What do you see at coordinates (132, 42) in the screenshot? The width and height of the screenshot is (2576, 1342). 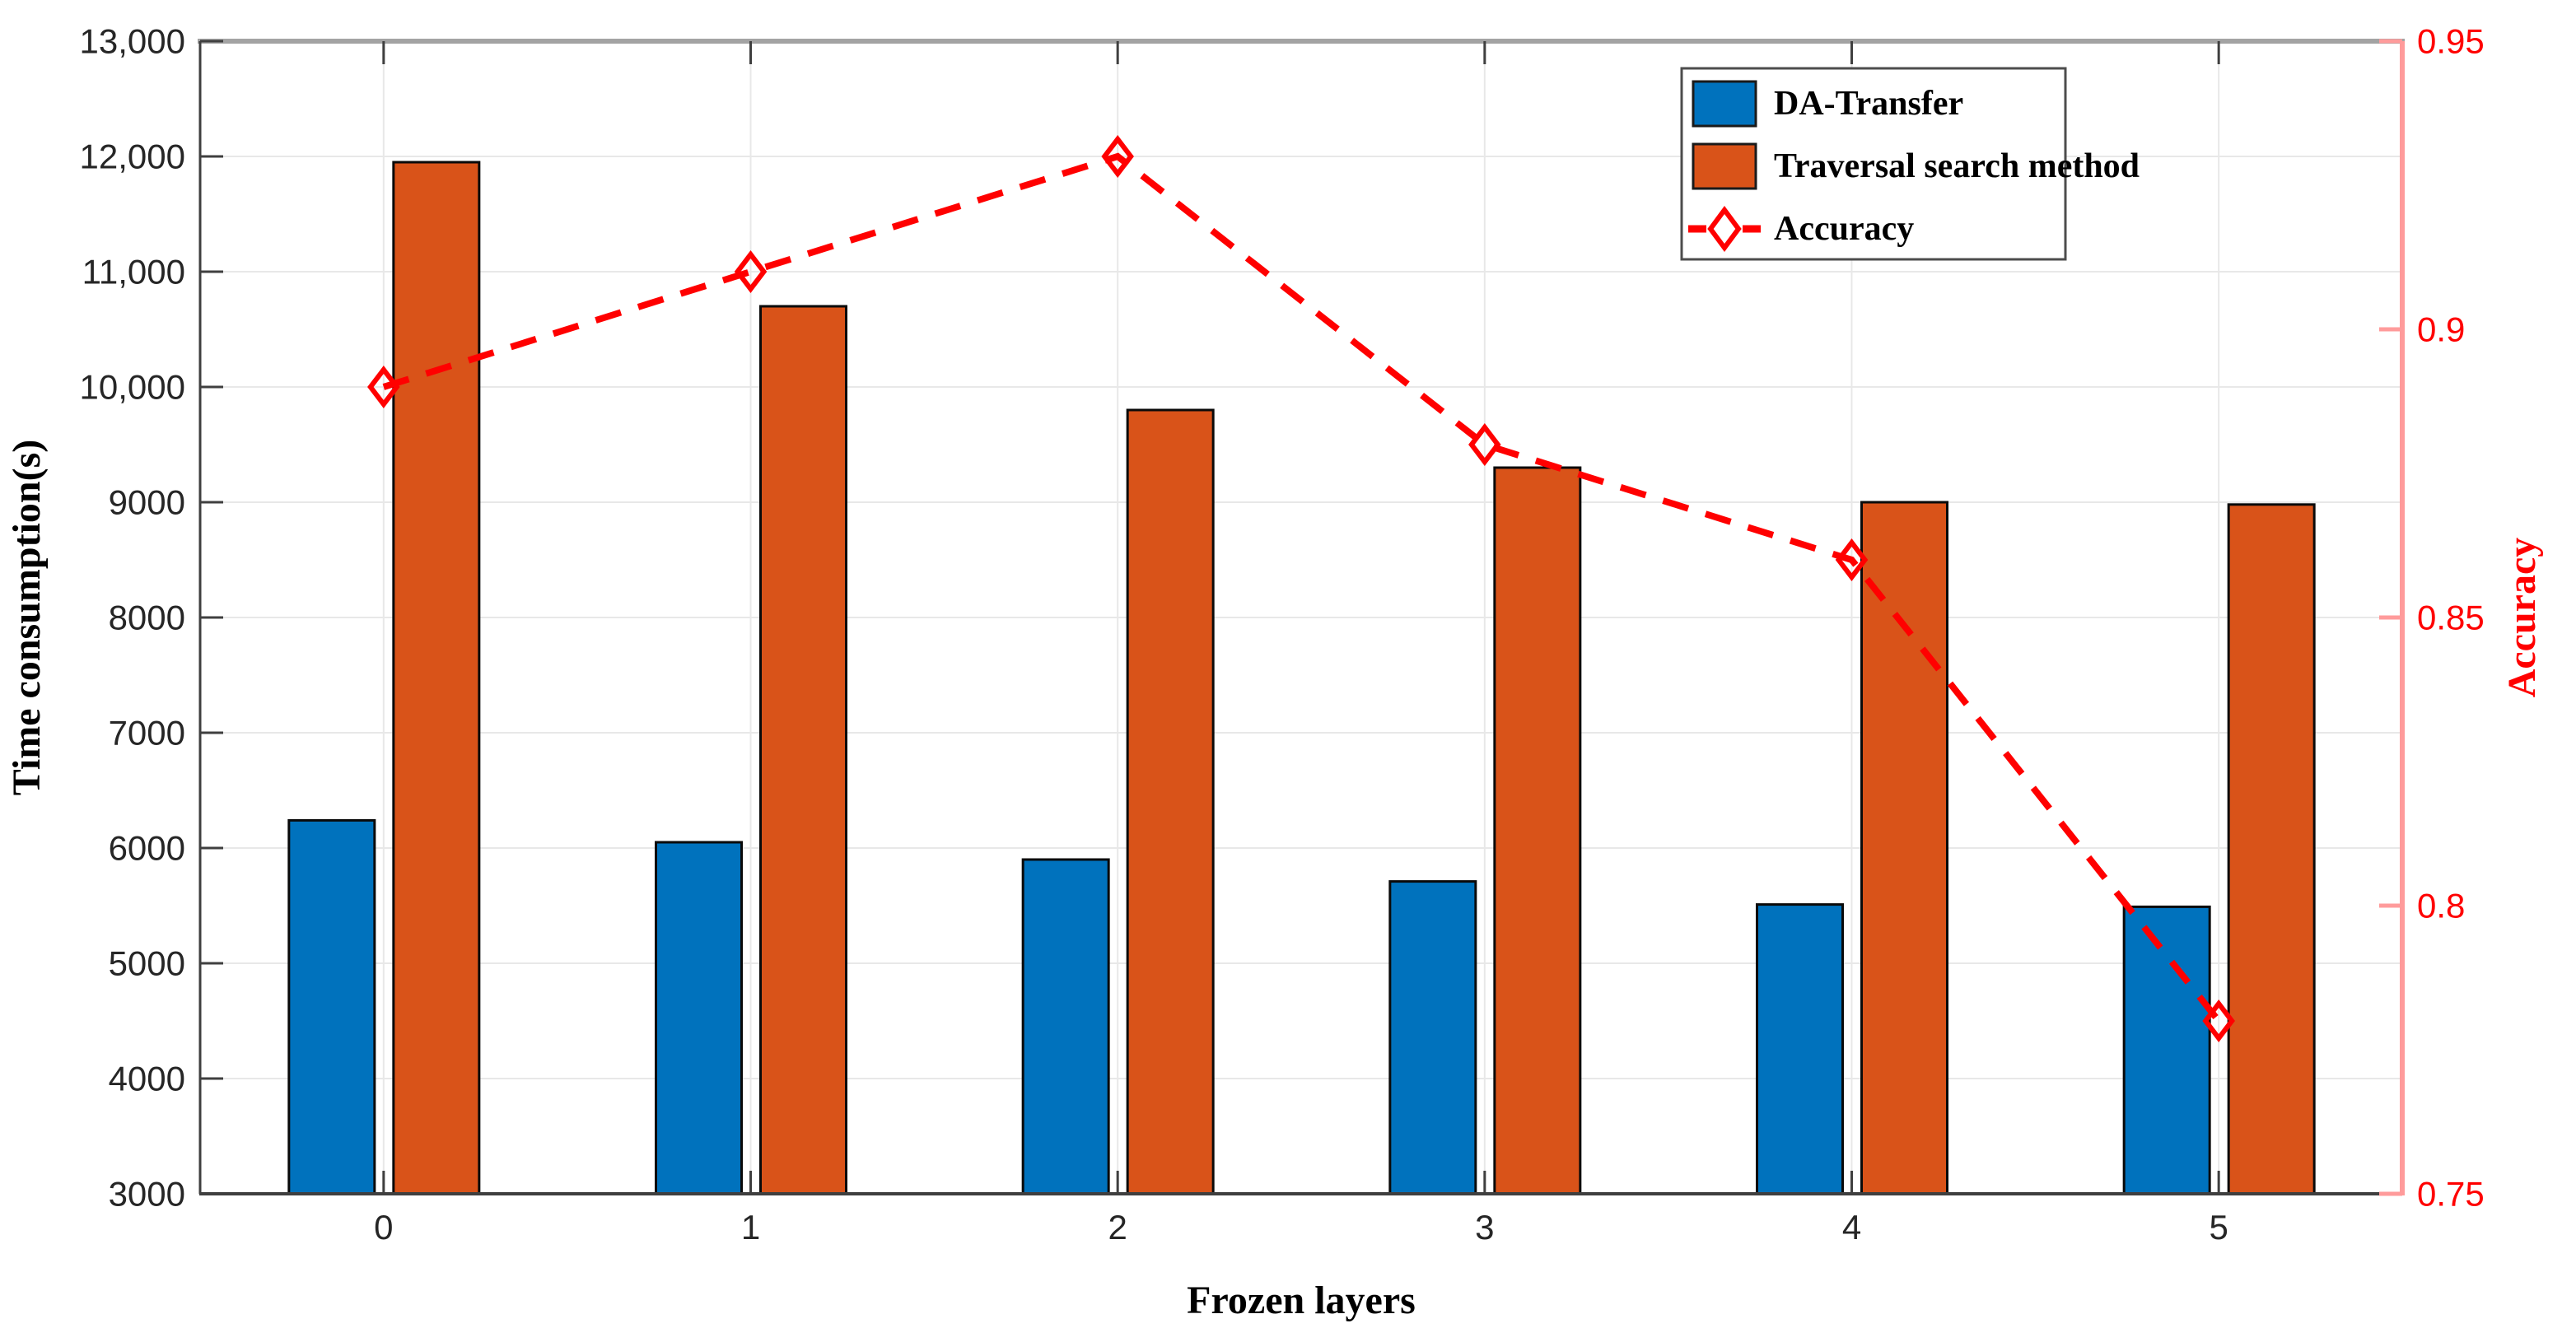 I see `left-tick-label: 13,000` at bounding box center [132, 42].